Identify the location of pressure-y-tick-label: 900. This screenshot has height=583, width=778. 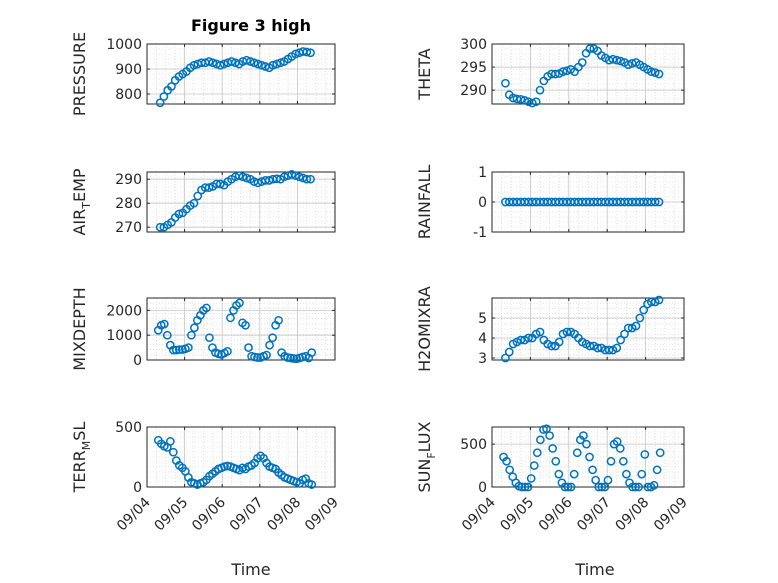
(128, 70).